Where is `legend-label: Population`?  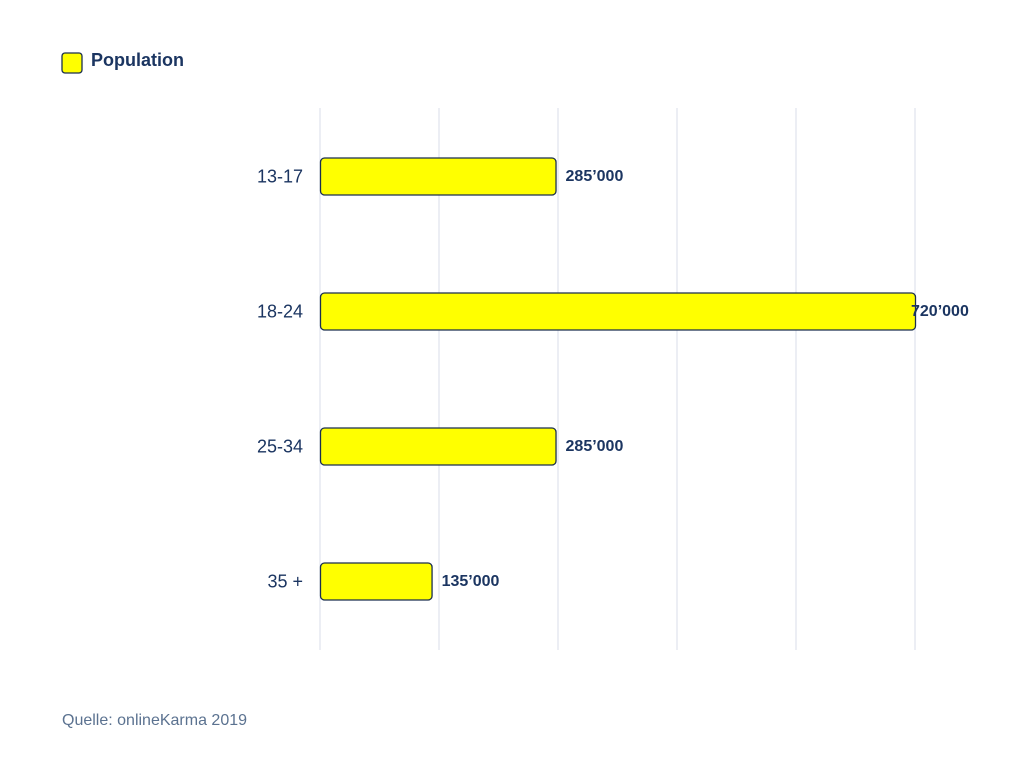 legend-label: Population is located at coordinates (137, 60).